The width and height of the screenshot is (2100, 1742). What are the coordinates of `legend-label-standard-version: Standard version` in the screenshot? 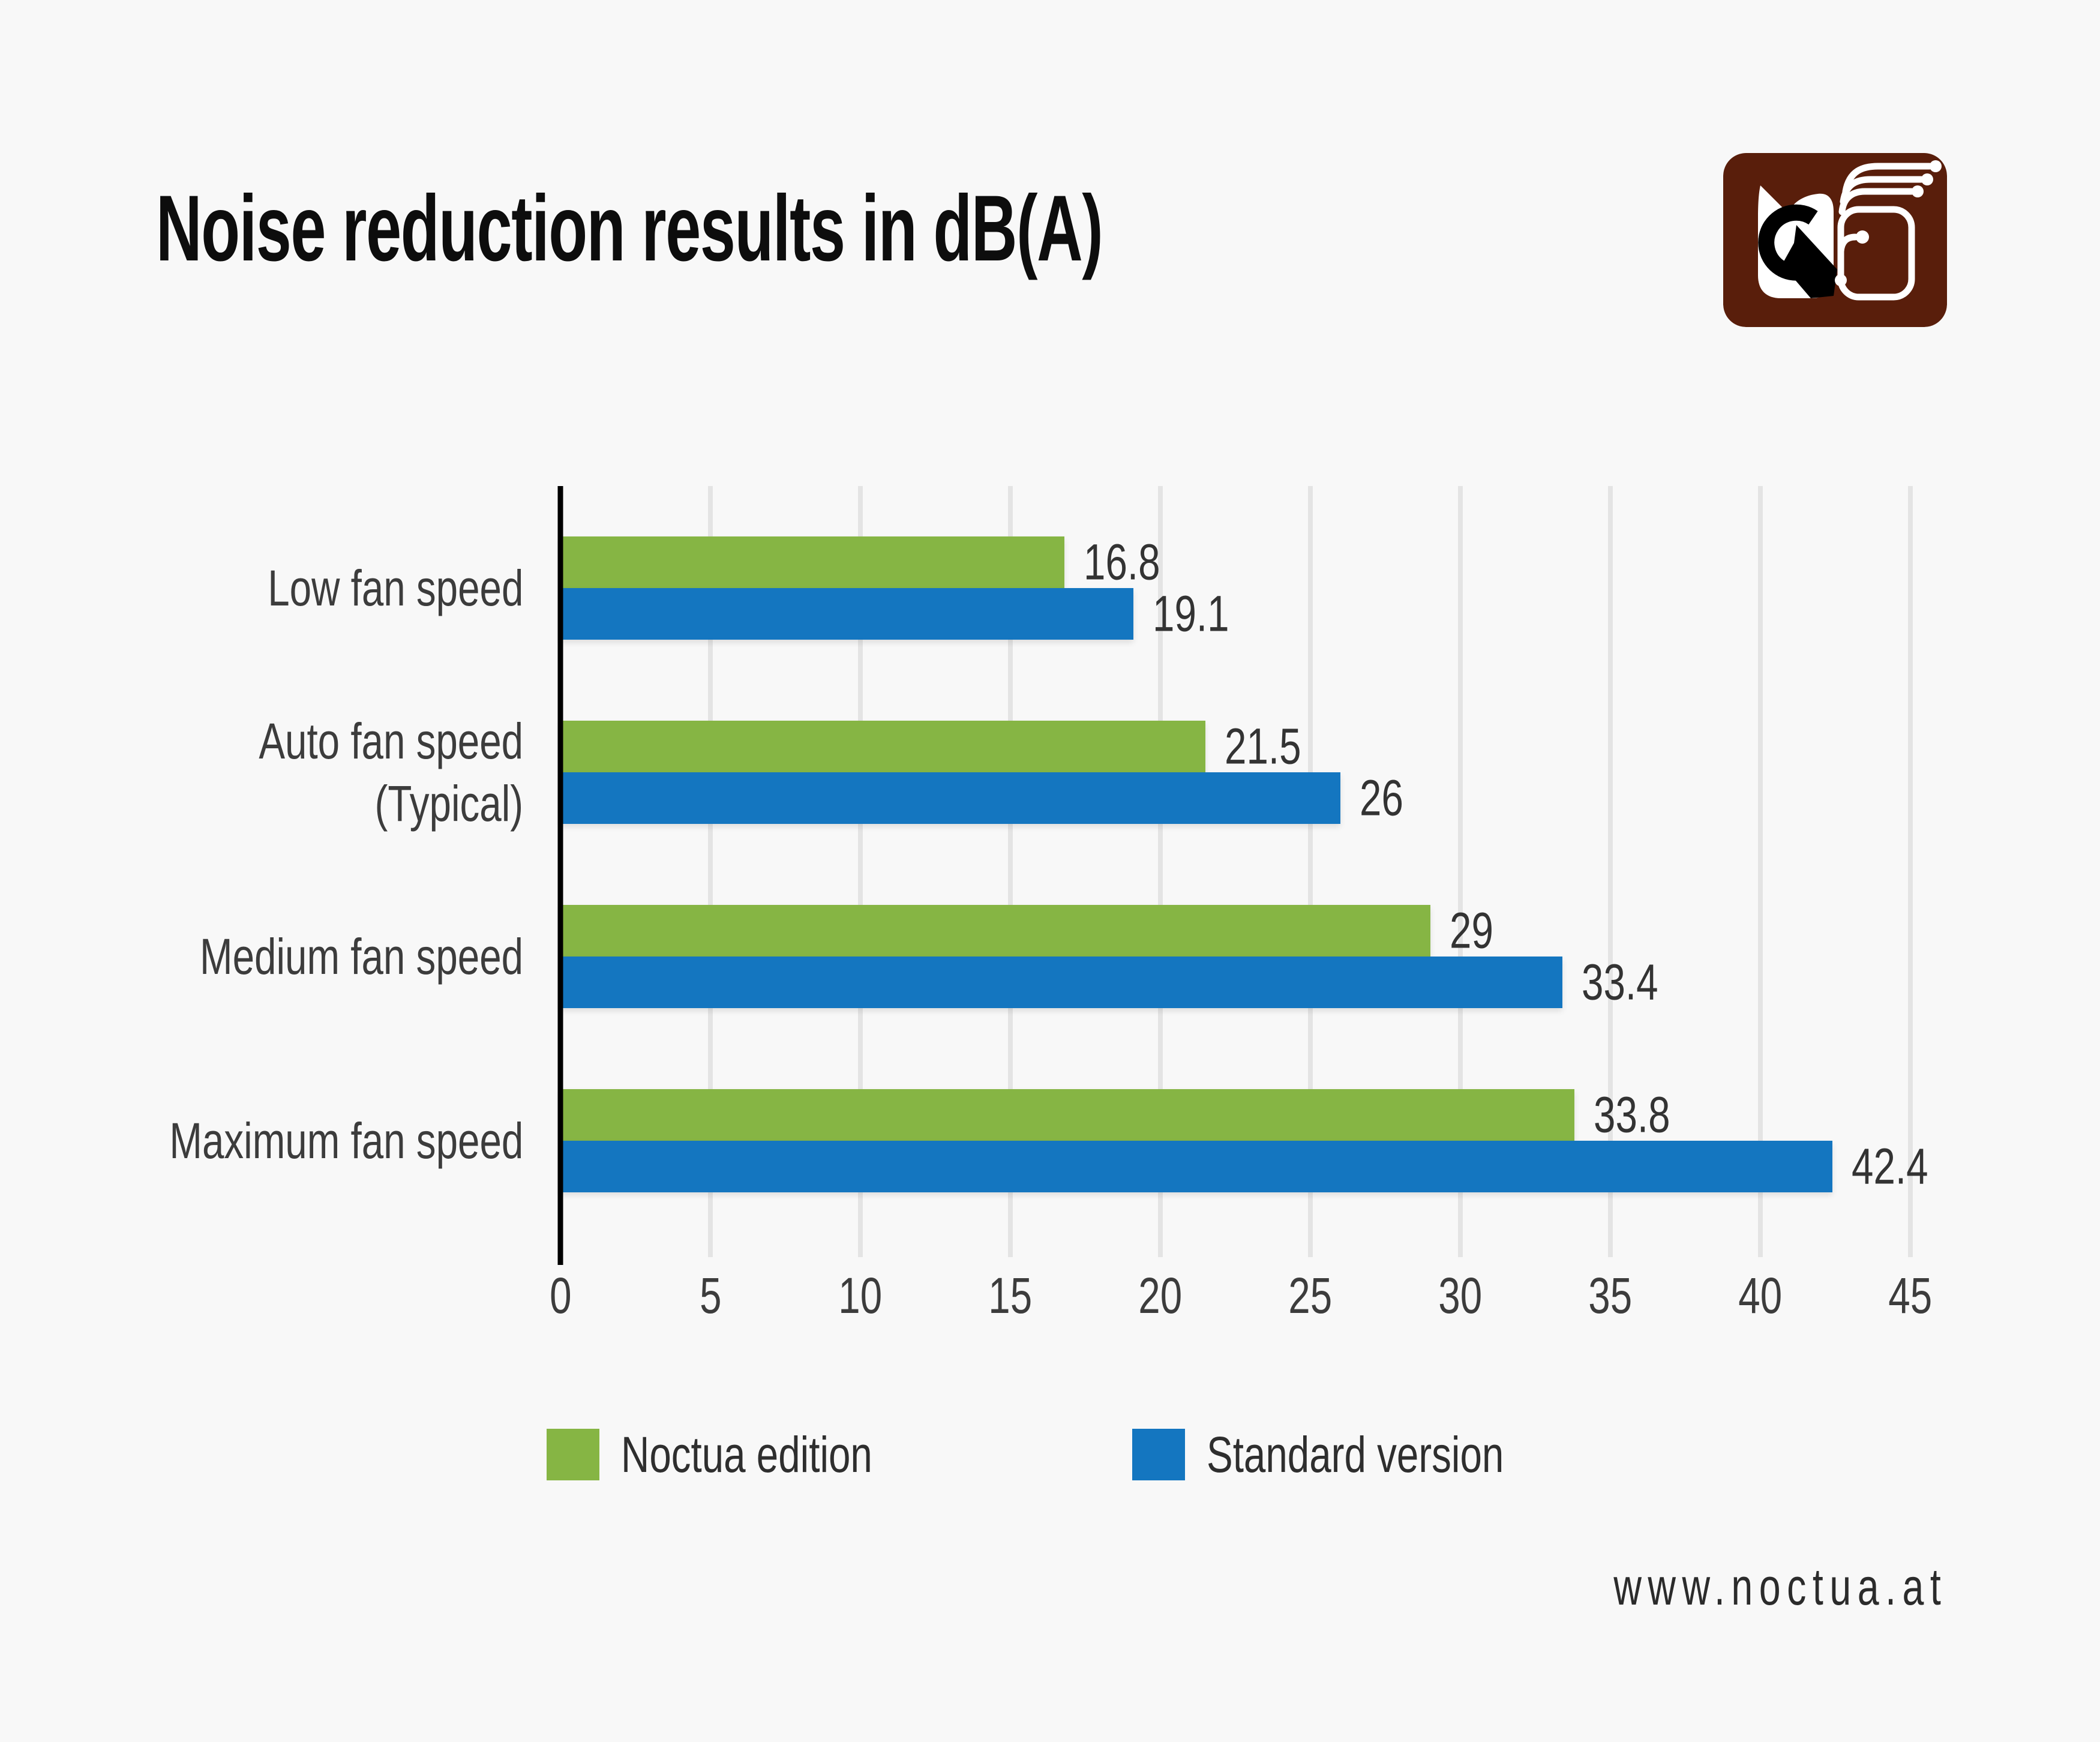 It's located at (1356, 1454).